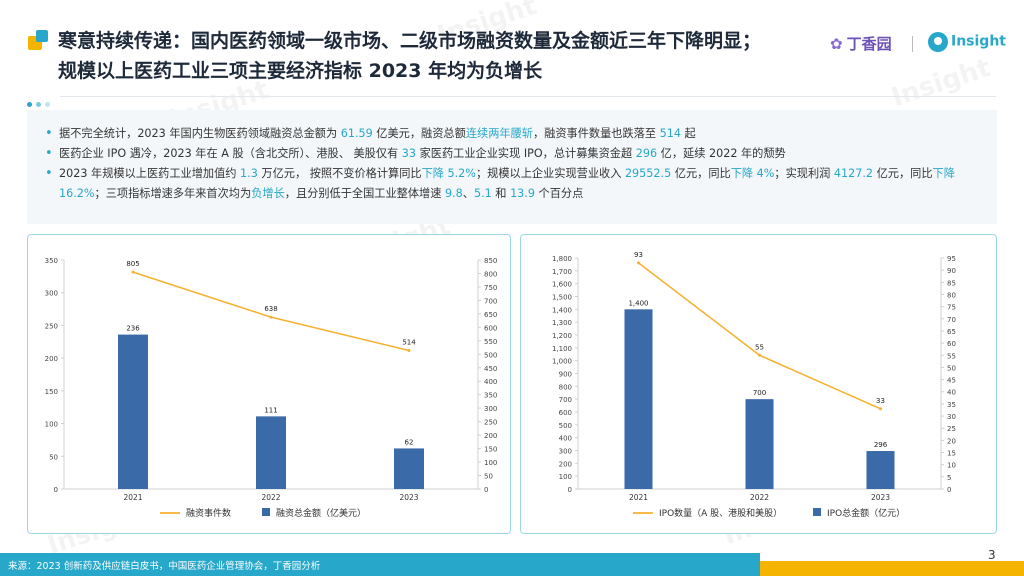 The height and width of the screenshot is (576, 1024). I want to click on y-right-tick-label: 300, so click(490, 409).